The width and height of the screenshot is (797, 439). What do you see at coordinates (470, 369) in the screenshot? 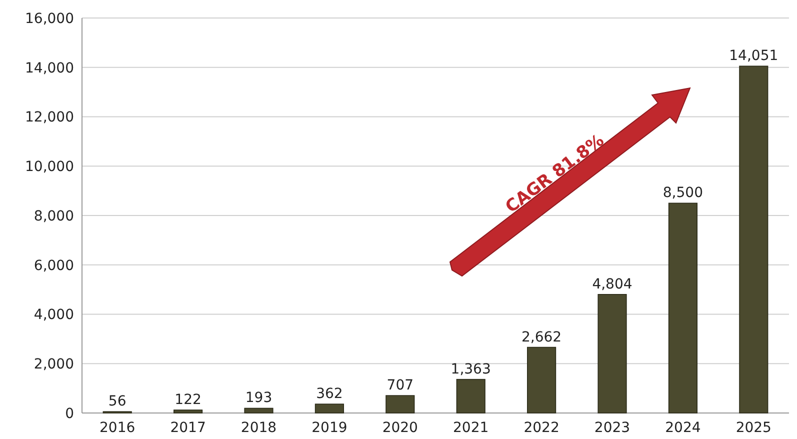
I see `data-label: 1,363` at bounding box center [470, 369].